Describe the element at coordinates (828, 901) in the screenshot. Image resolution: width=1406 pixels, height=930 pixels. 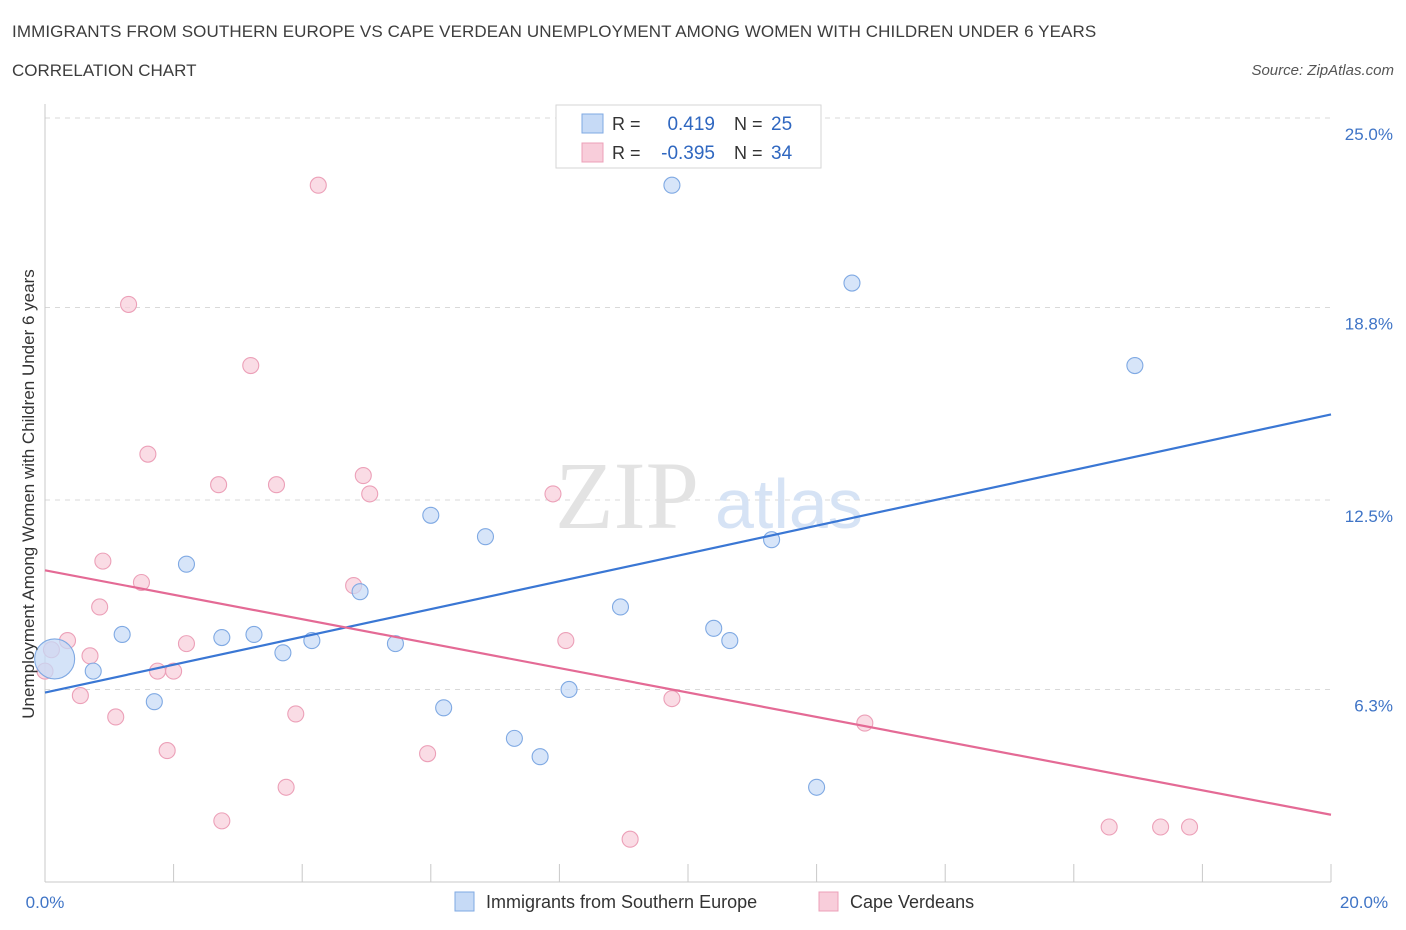
I see `bottom-legend-swatch-pink` at that location.